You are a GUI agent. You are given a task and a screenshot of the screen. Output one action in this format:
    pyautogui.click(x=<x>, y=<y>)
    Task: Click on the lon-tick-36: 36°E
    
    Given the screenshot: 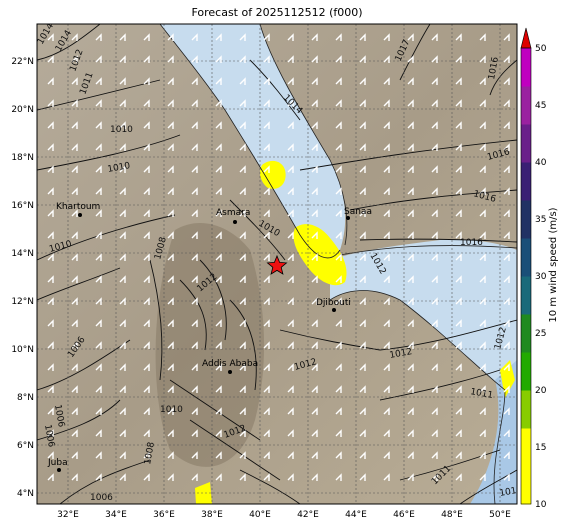 What is the action you would take?
    pyautogui.click(x=164, y=515)
    